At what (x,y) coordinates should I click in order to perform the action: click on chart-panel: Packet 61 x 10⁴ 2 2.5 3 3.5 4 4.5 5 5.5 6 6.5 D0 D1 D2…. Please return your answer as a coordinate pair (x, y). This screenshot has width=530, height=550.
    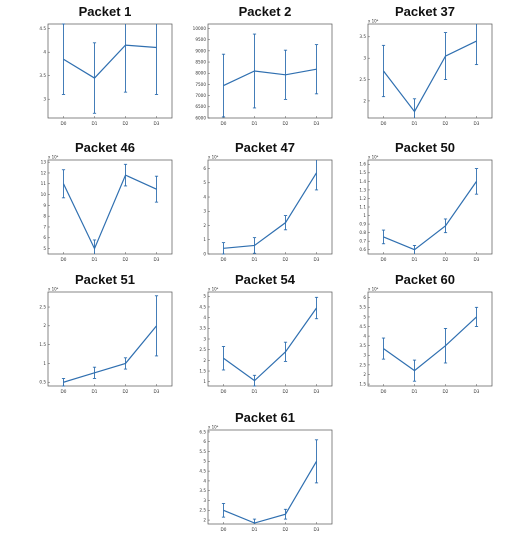
    Looking at the image, I should click on (265, 475).